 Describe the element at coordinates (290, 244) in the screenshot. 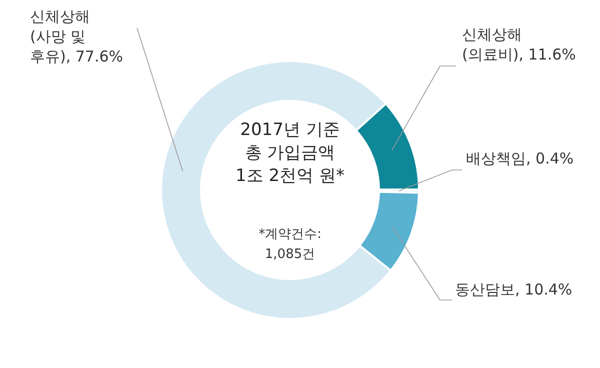

I see `text: *계약건수: 1,085건` at that location.